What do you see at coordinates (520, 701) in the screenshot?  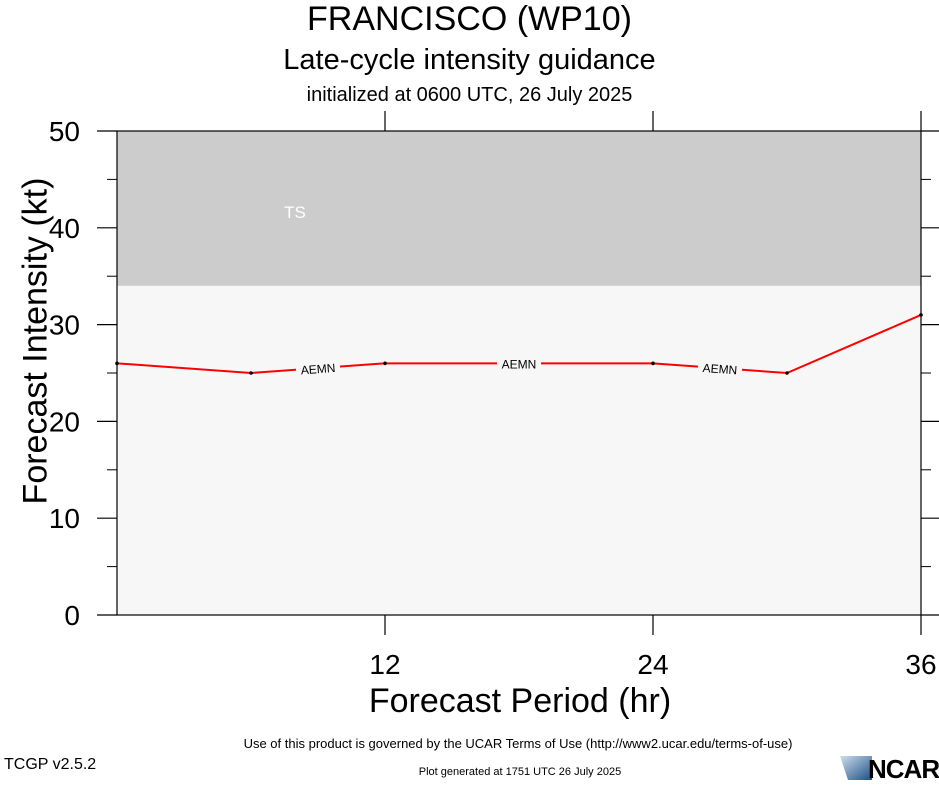 I see `x-axis-label: Forecast Period (hr)` at bounding box center [520, 701].